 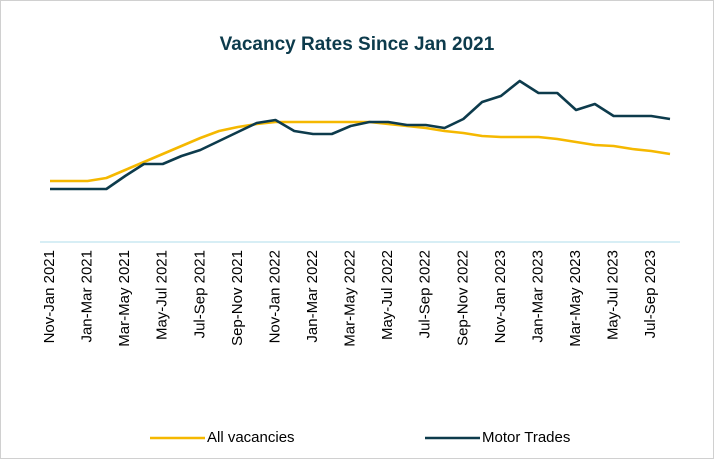 I want to click on x-tick-label: Sep-Nov 2021, so click(x=237, y=298).